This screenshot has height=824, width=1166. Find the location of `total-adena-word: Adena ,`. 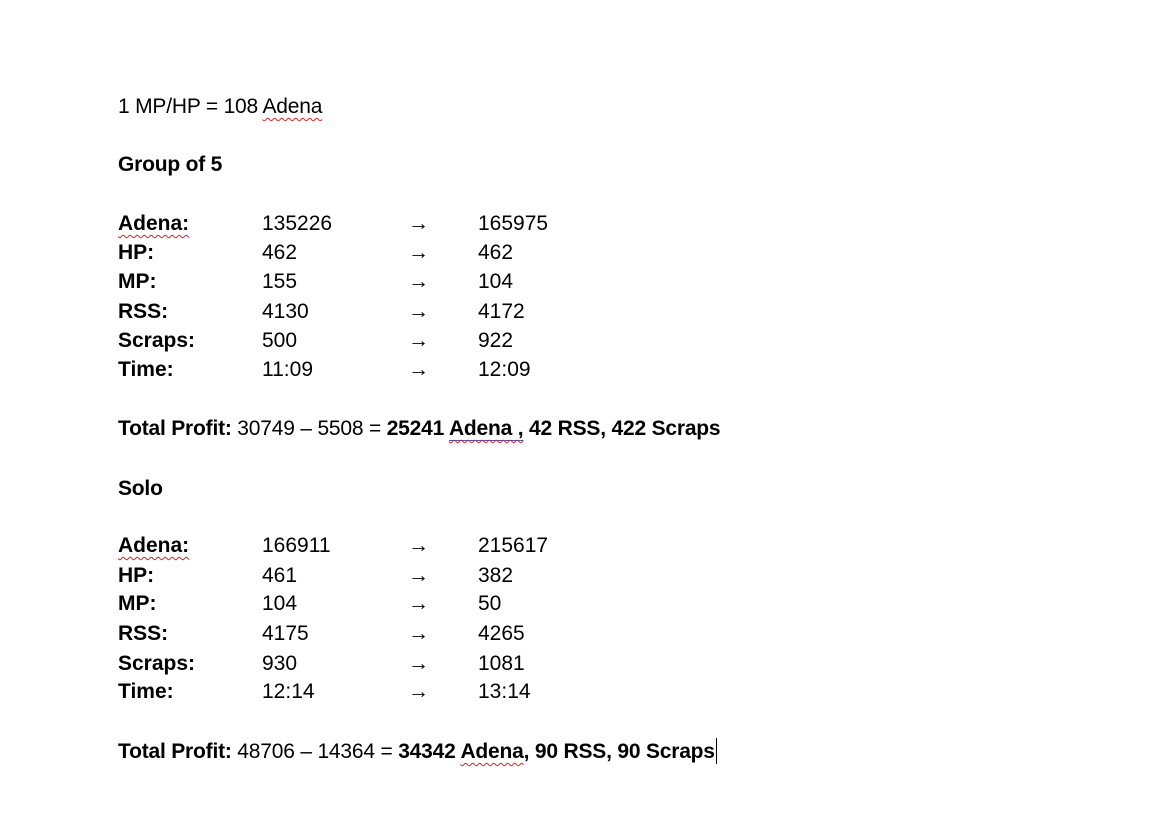

total-adena-word: Adena , is located at coordinates (486, 429).